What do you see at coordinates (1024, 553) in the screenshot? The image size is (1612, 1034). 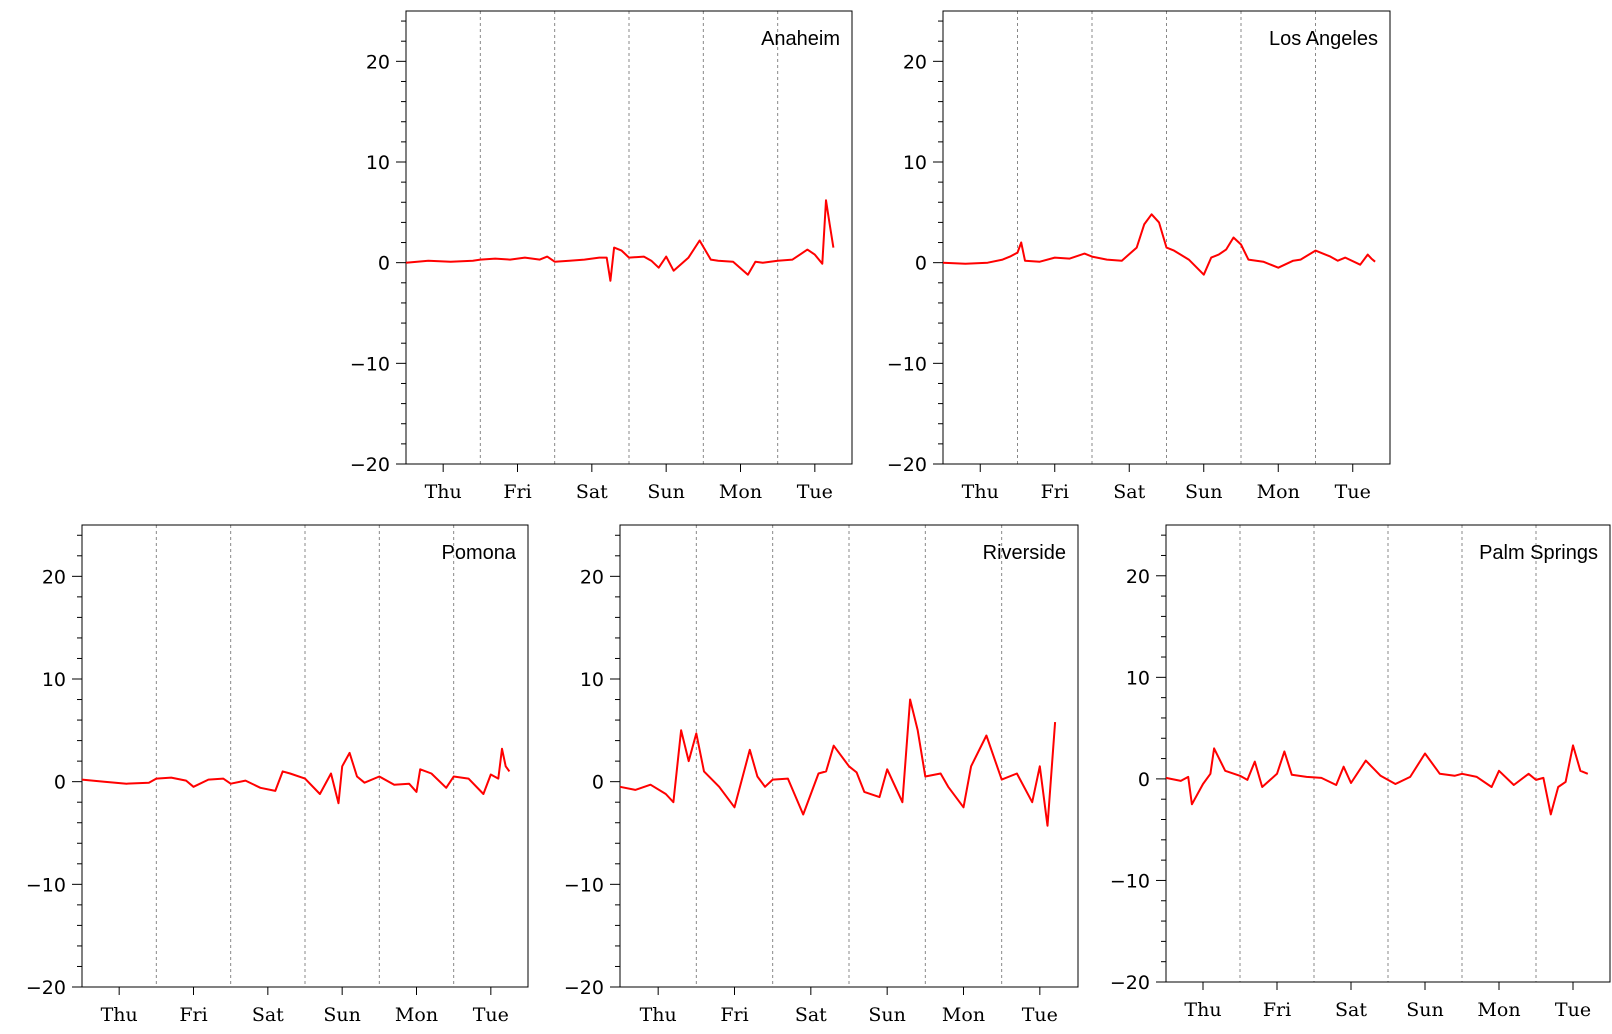 I see `panel-title: Riverside` at bounding box center [1024, 553].